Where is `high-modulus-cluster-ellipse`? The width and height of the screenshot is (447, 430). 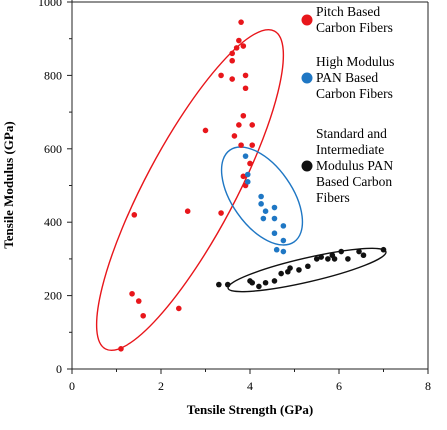
high-modulus-cluster-ellipse is located at coordinates (262, 196).